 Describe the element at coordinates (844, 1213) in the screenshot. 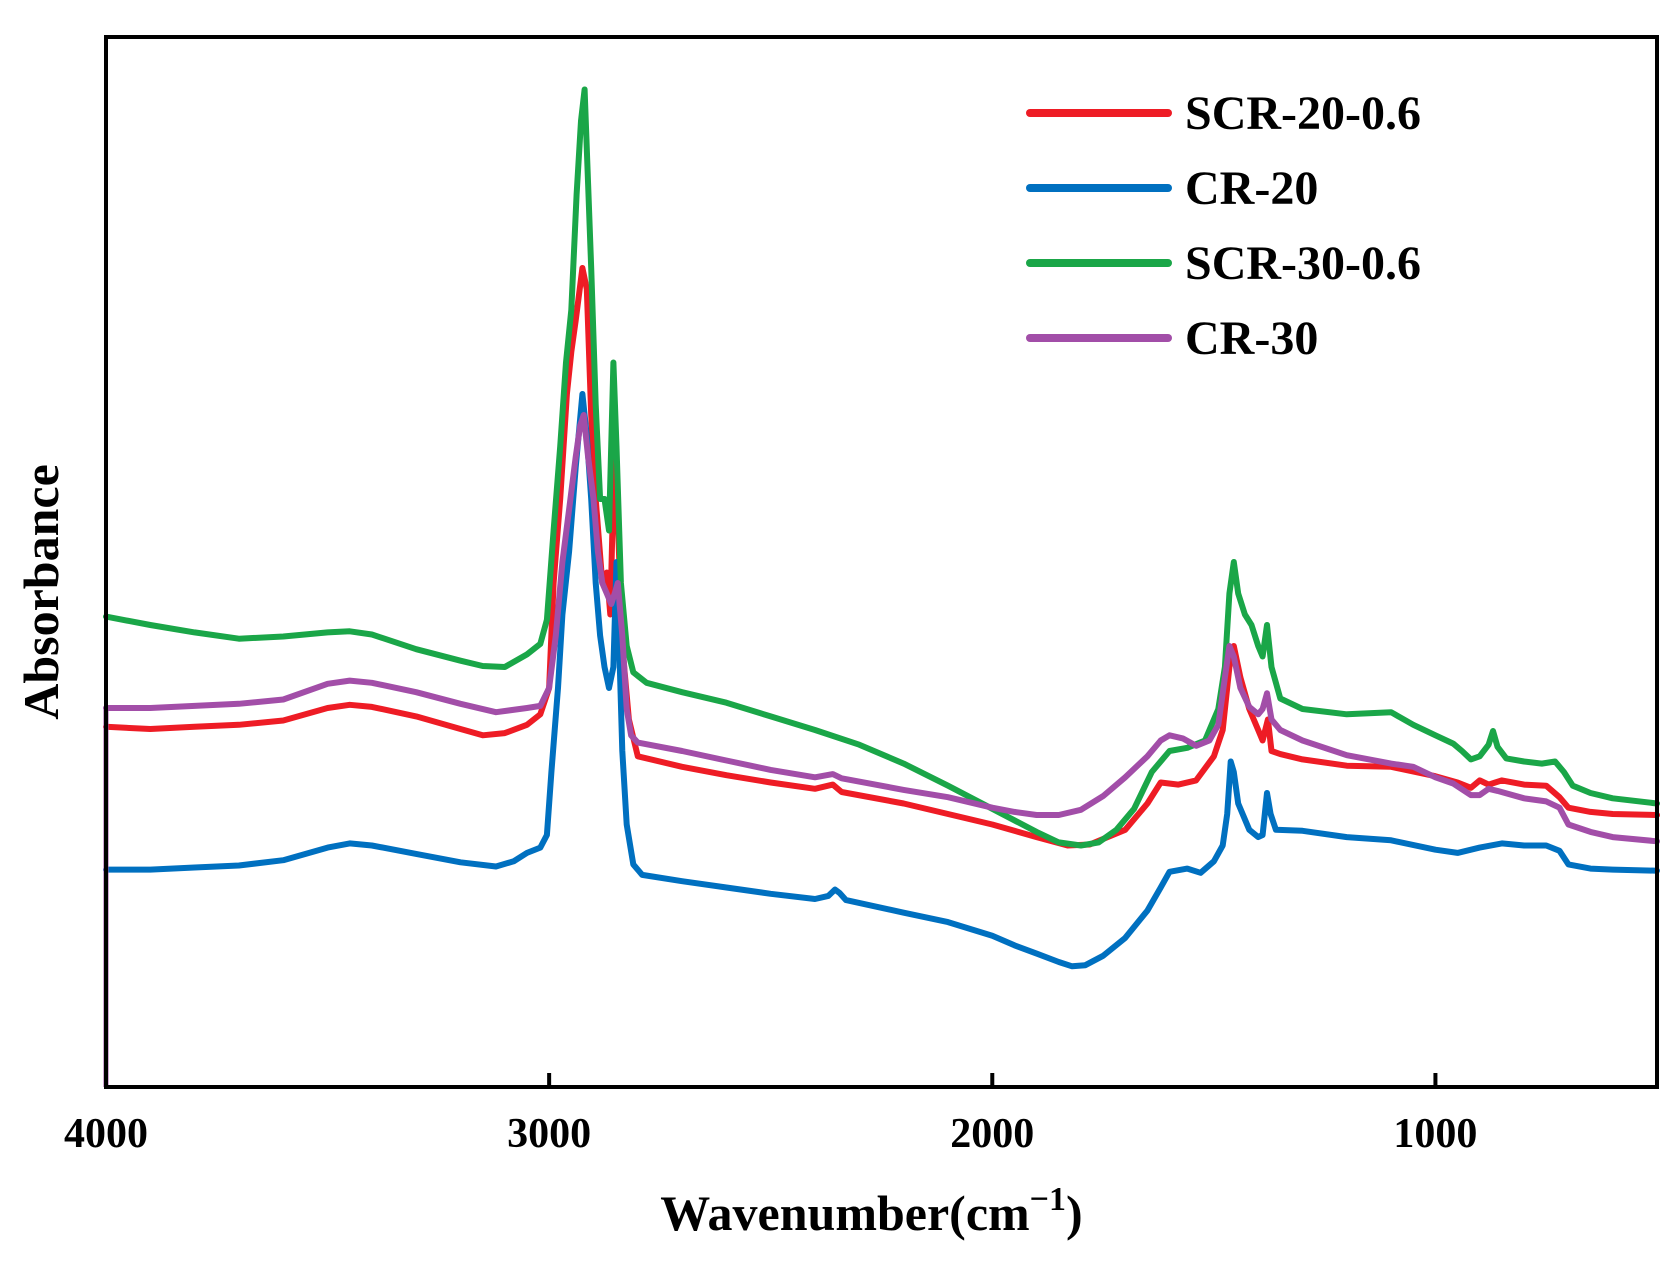

I see `x-axis-title-main: Wavenumber(cm` at that location.